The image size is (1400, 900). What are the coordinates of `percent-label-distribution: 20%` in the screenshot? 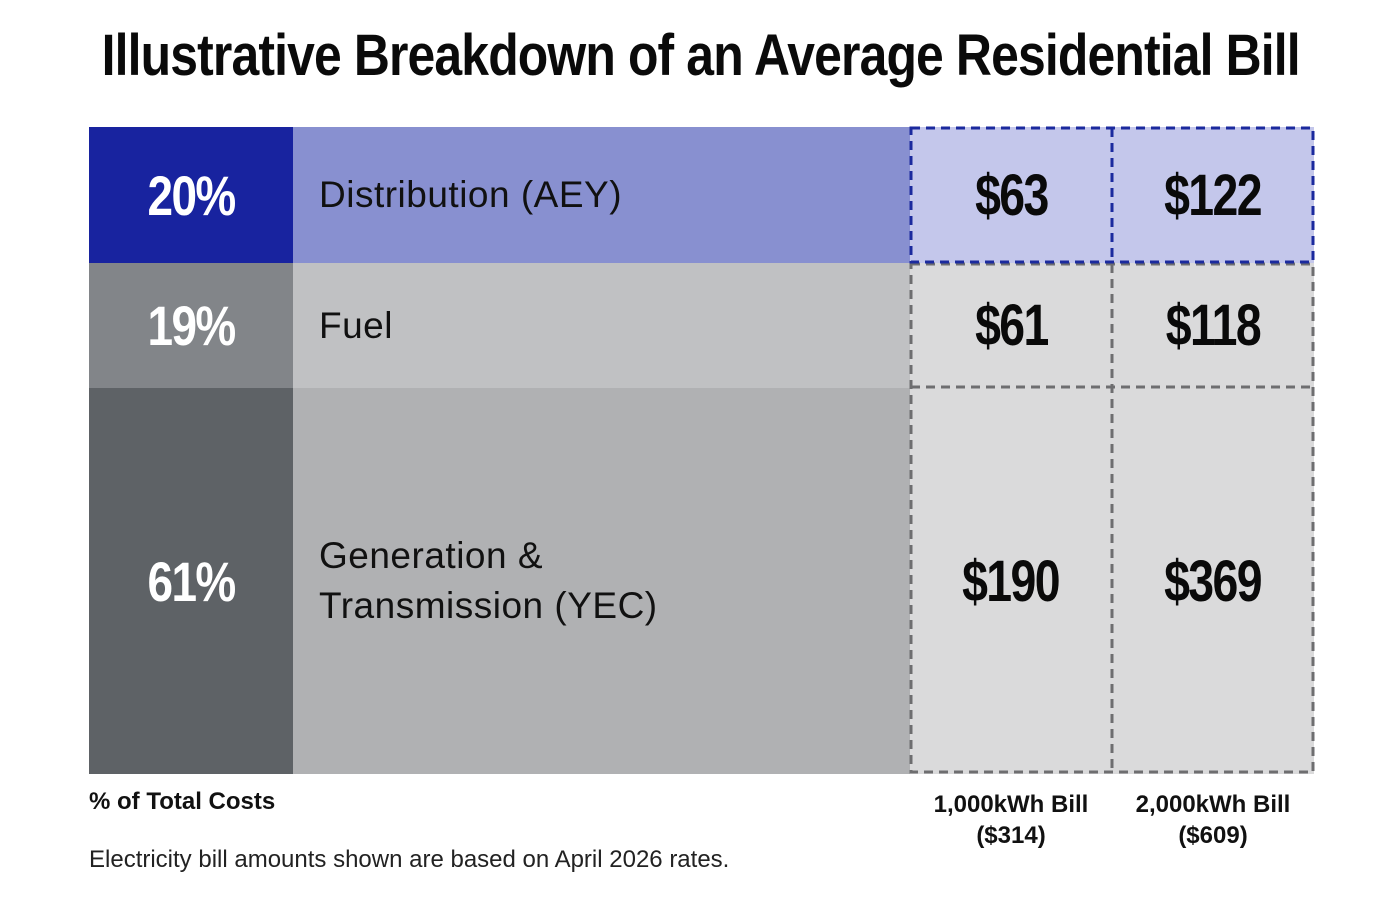 It's located at (192, 195).